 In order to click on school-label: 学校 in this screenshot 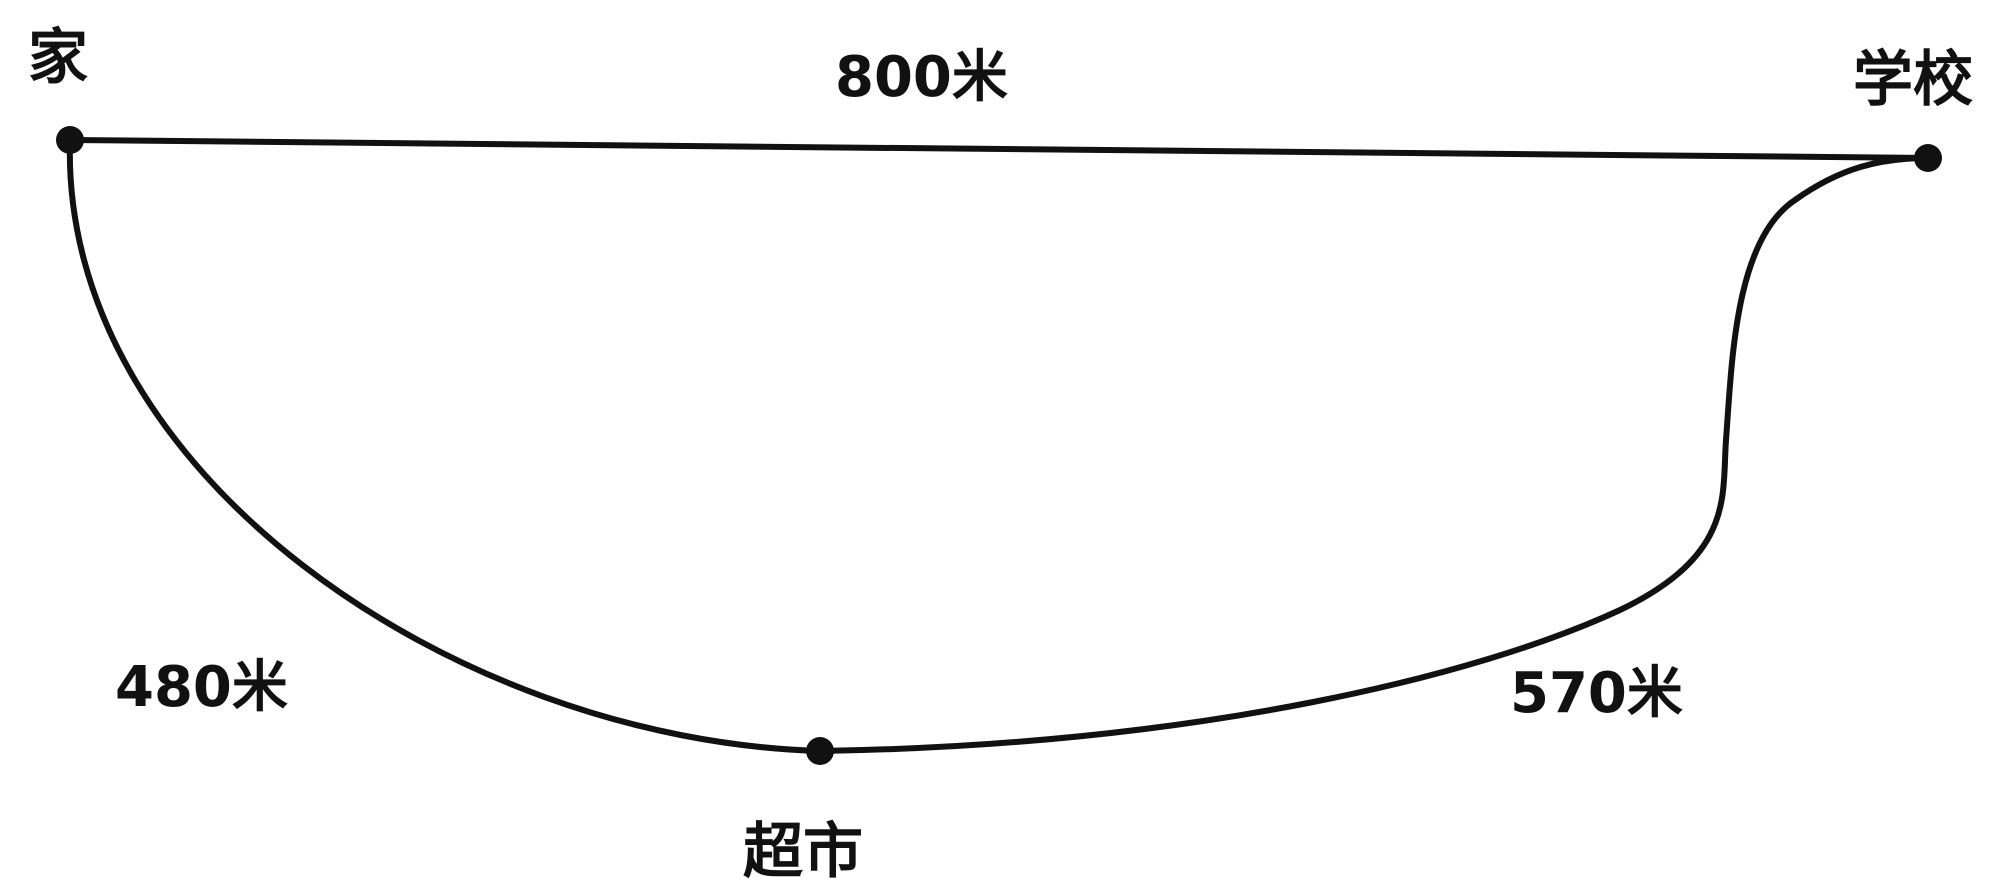, I will do `click(1913, 80)`.